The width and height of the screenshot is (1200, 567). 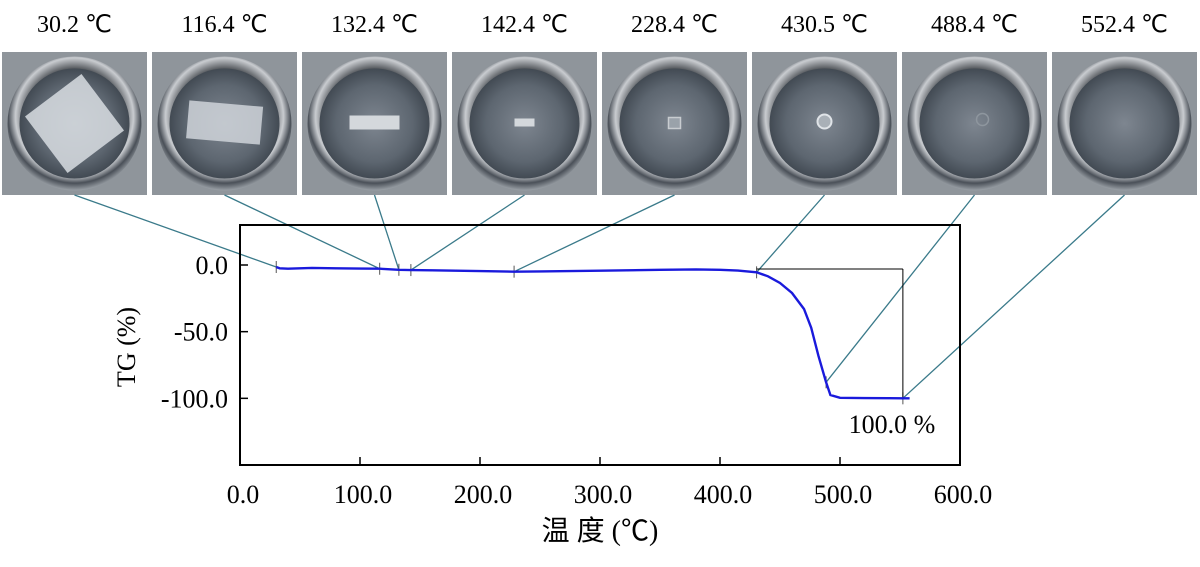 I want to click on x-tick-label: 0.0, so click(x=243, y=494).